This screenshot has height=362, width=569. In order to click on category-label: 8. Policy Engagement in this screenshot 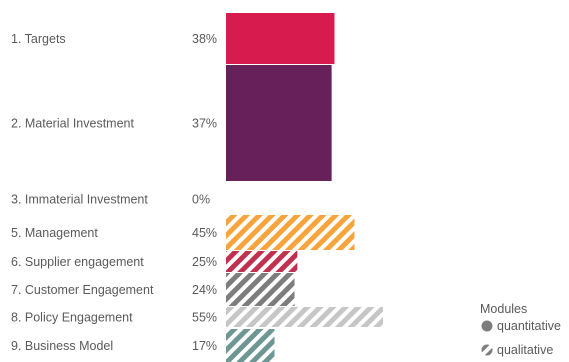, I will do `click(72, 318)`.